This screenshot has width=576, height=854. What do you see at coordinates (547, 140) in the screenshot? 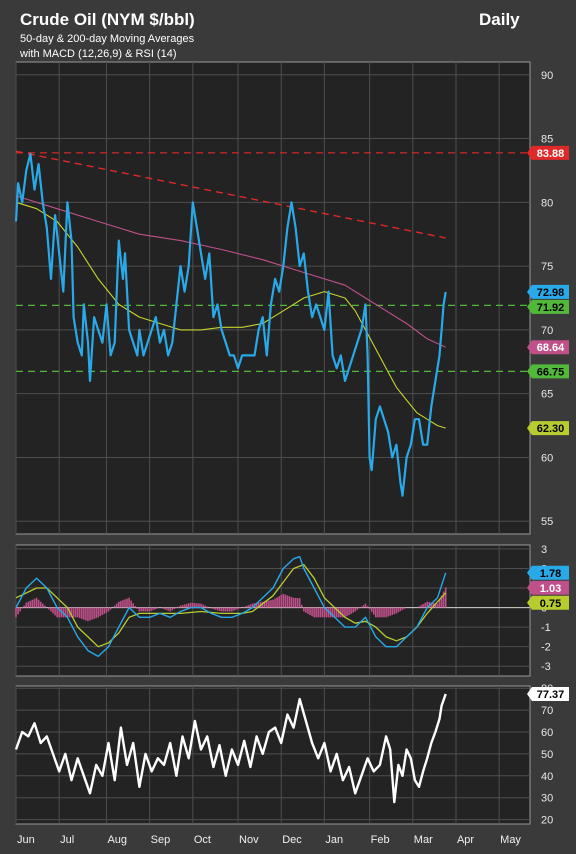
I see `price-ytick-85: 85` at bounding box center [547, 140].